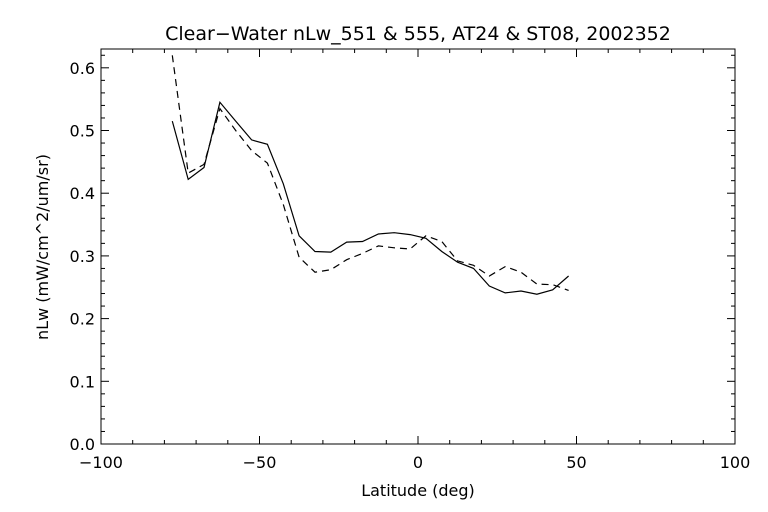 This screenshot has width=768, height=512. I want to click on x-tick-label: 50, so click(576, 462).